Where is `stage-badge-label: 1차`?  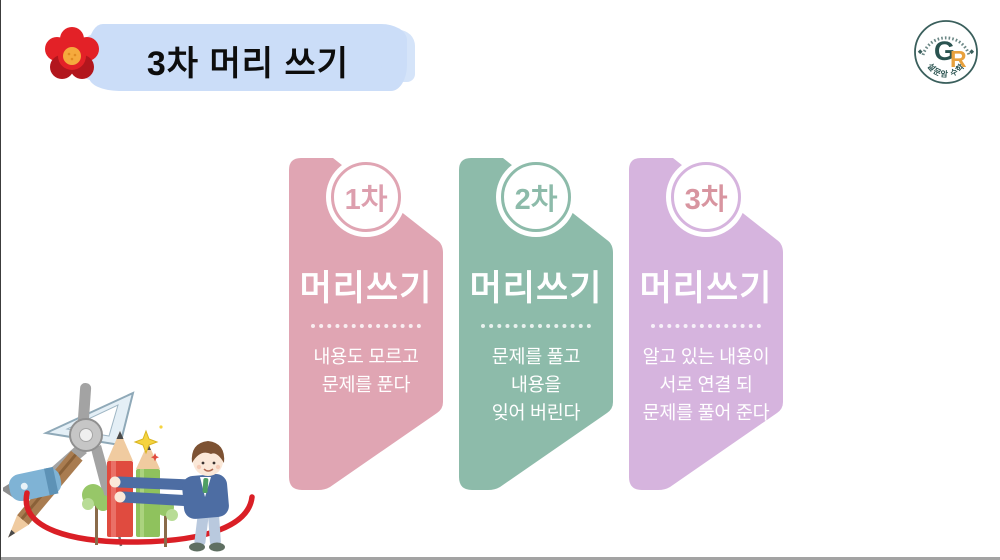
stage-badge-label: 1차 is located at coordinates (366, 200).